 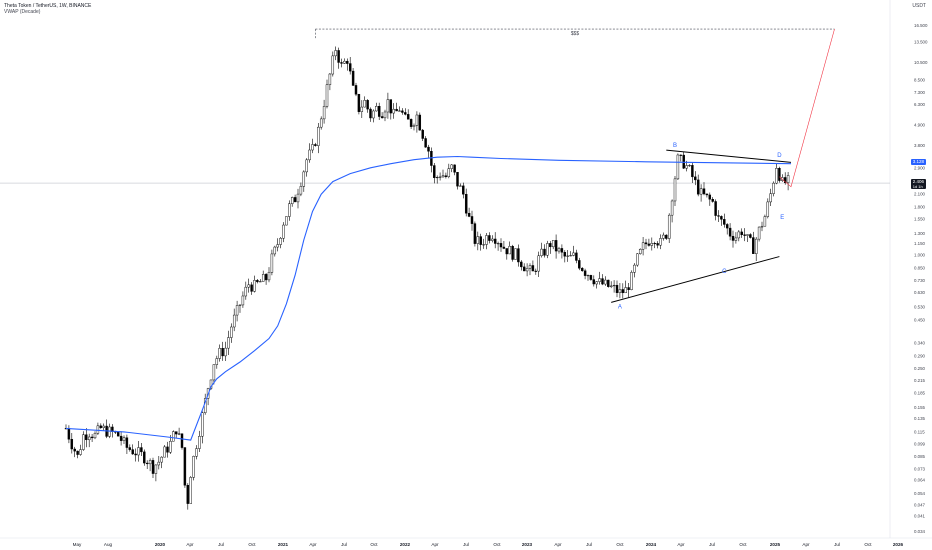 What do you see at coordinates (920, 343) in the screenshot?
I see `y-tick-label: 0.340` at bounding box center [920, 343].